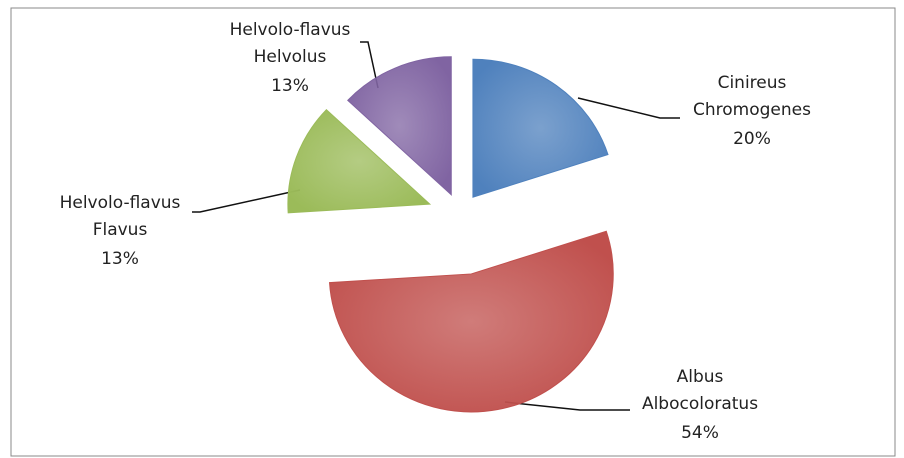 This screenshot has width=904, height=458. I want to click on slice-label: Albus Albocoloratus, so click(700, 390).